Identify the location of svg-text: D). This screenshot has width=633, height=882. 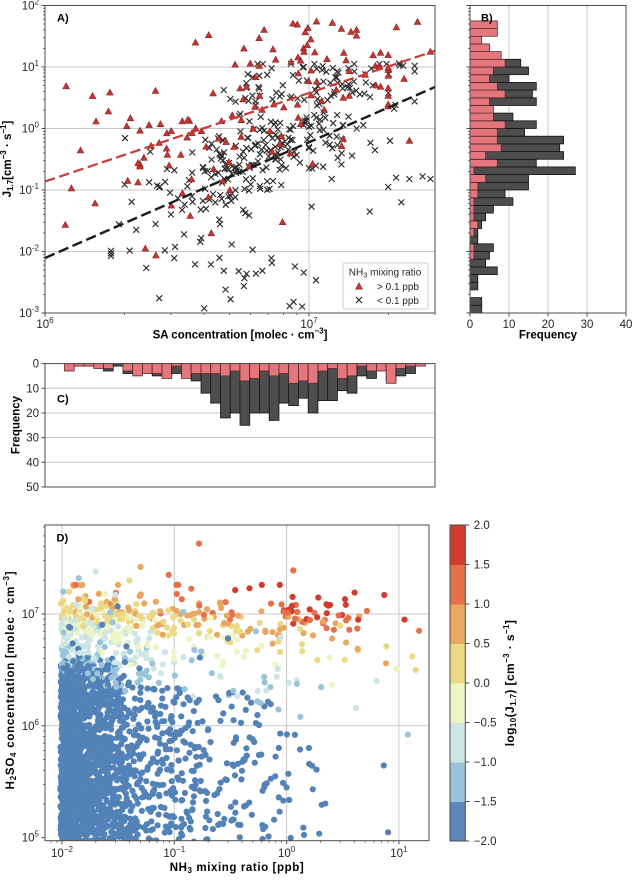
(63, 539).